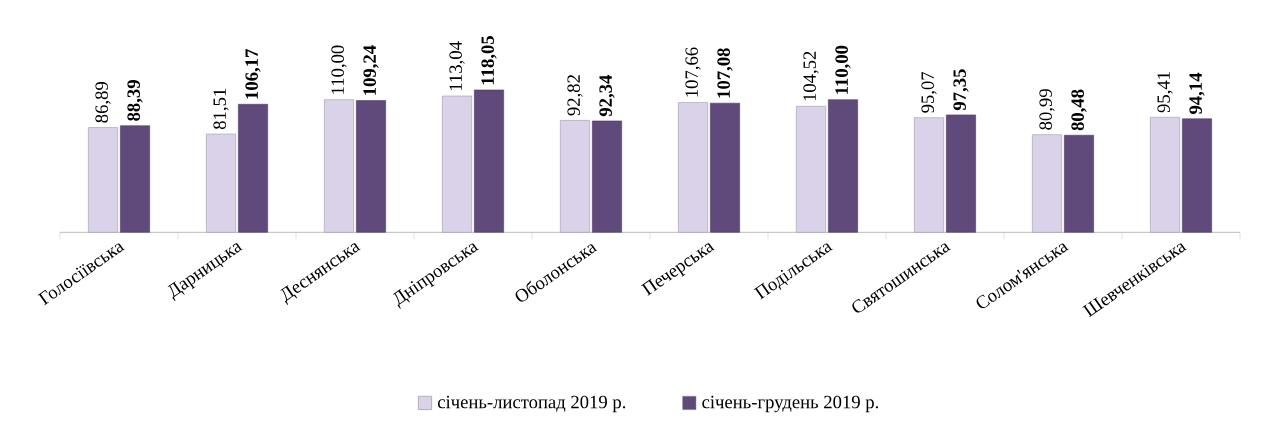 The height and width of the screenshot is (423, 1276). Describe the element at coordinates (1079, 110) in the screenshot. I see `data-label: 80,48` at that location.